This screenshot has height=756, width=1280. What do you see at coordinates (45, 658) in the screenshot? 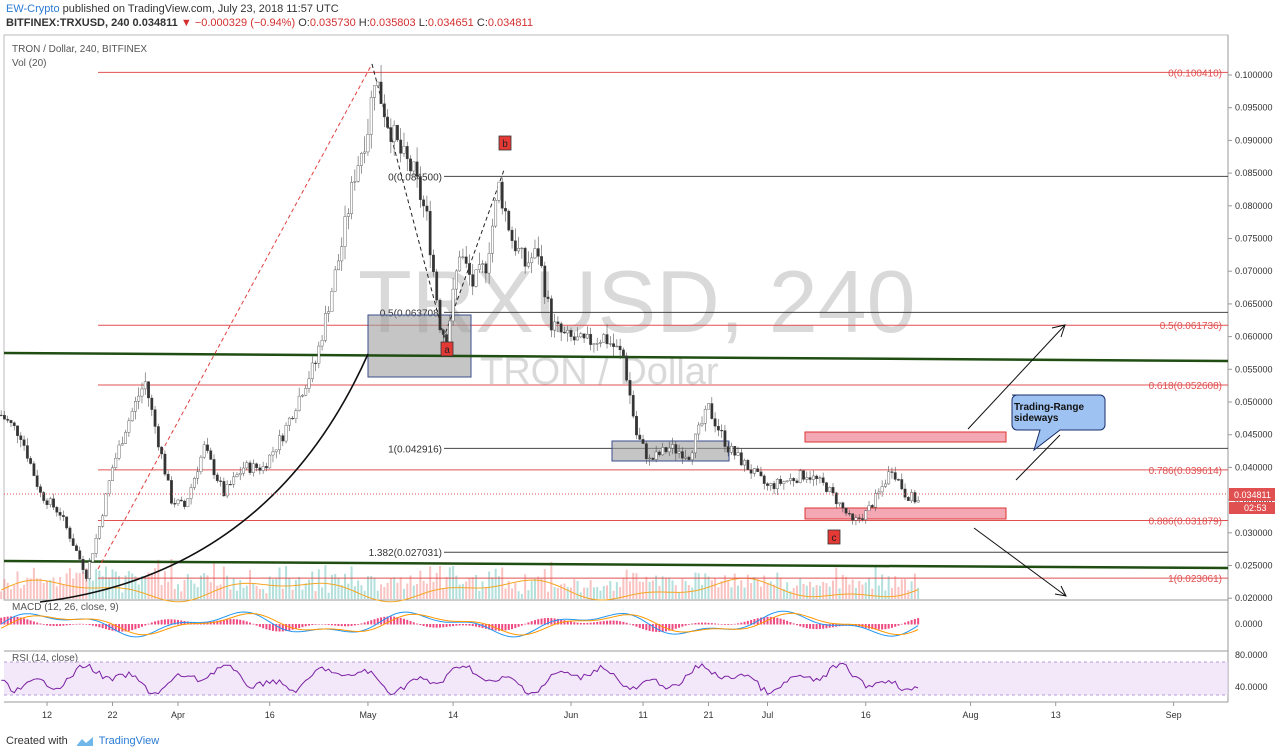
I see `rsi-pane-title: RSI (14, close)` at bounding box center [45, 658].